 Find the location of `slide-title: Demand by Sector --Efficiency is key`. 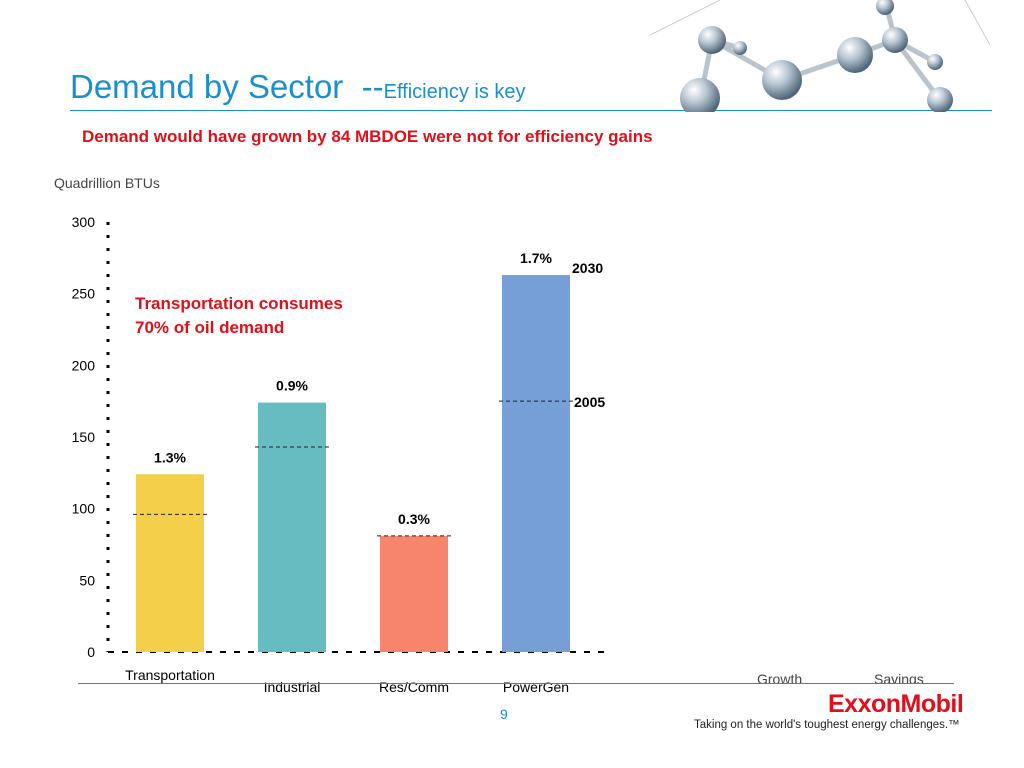

slide-title: Demand by Sector --Efficiency is key is located at coordinates (298, 87).